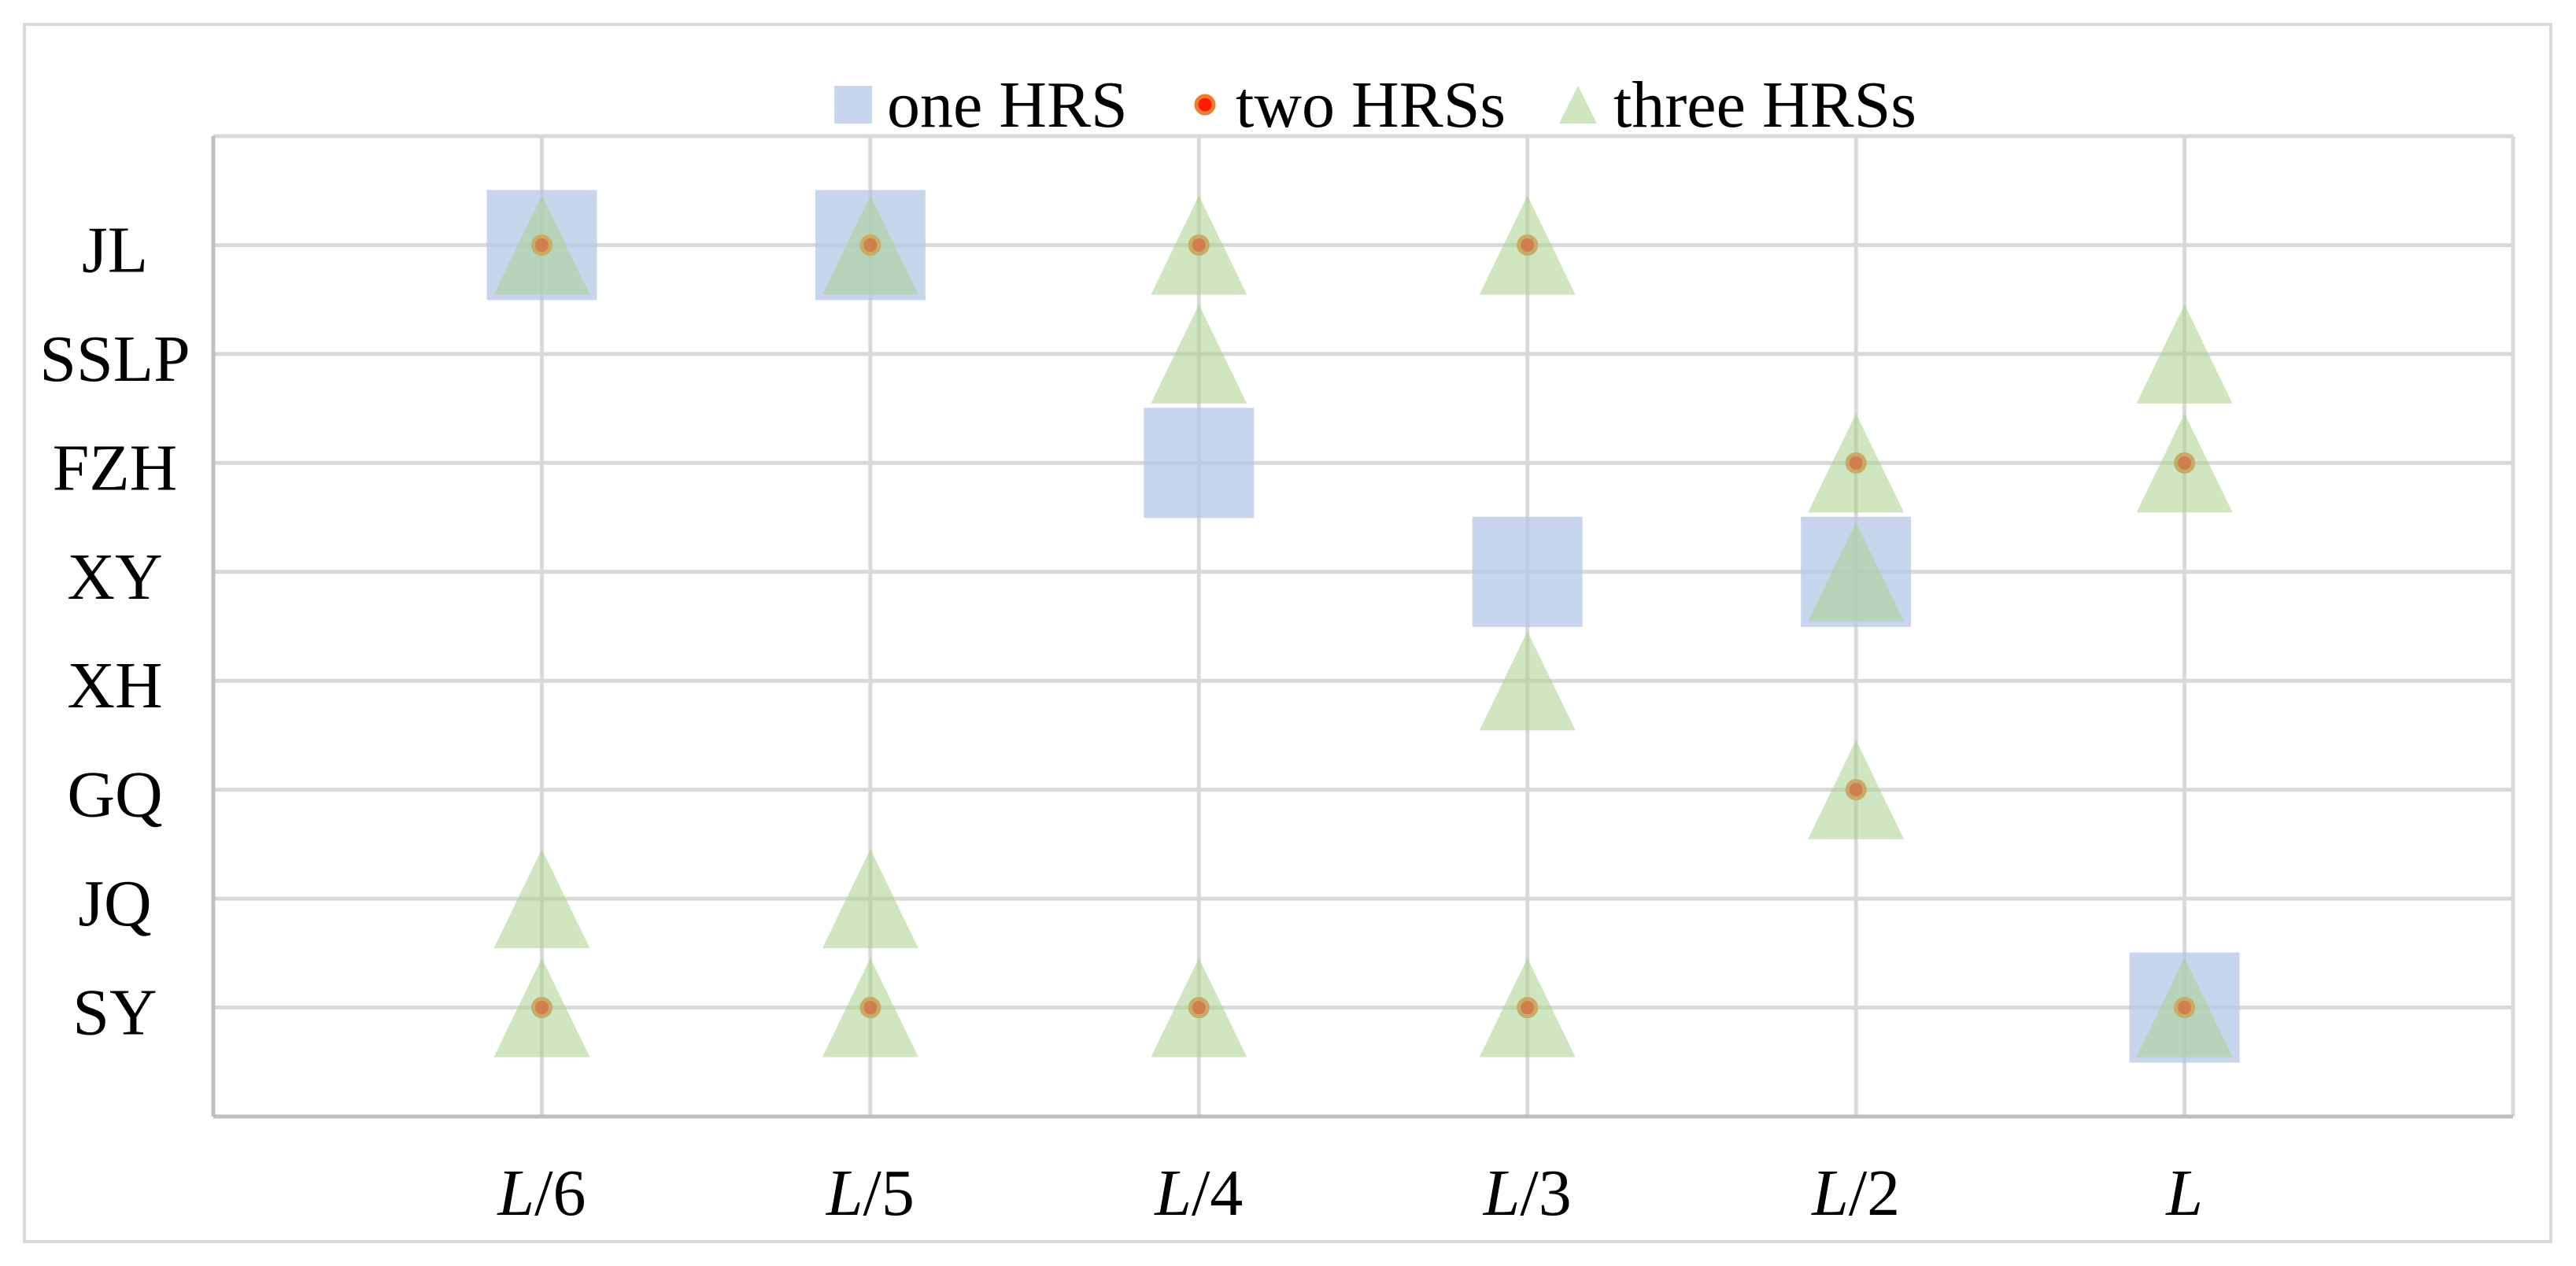  What do you see at coordinates (114, 359) in the screenshot?
I see `y-tick-label: SSLP` at bounding box center [114, 359].